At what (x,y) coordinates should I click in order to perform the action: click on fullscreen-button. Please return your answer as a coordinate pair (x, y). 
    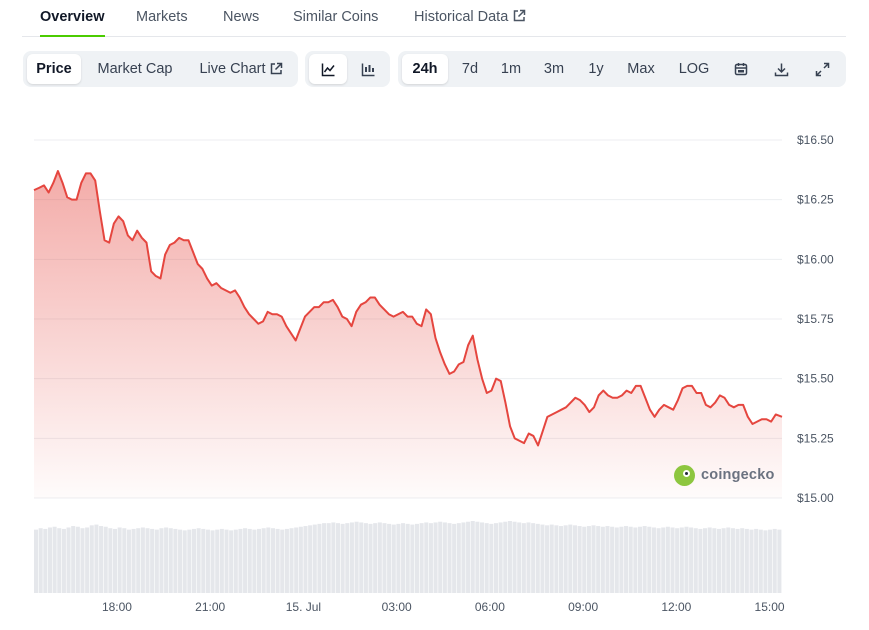
    Looking at the image, I should click on (822, 69).